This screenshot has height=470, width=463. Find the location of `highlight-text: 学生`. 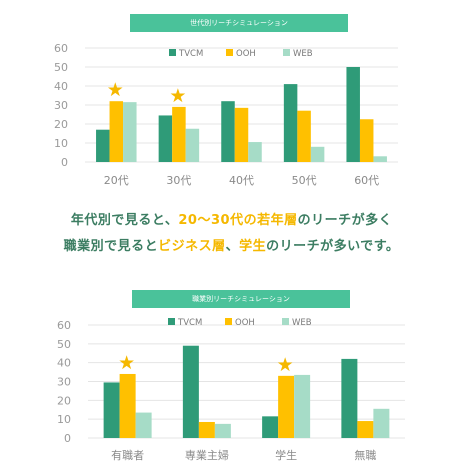

highlight-text: 学生 is located at coordinates (253, 246).